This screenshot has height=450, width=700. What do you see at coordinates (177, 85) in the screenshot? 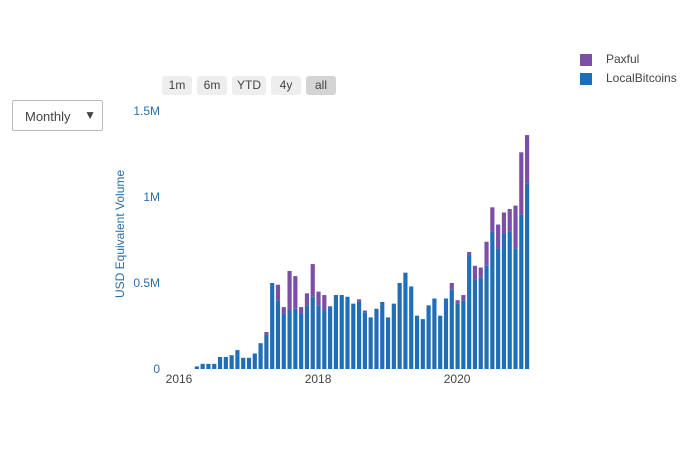
I see `range-button-1m: 1m` at bounding box center [177, 85].